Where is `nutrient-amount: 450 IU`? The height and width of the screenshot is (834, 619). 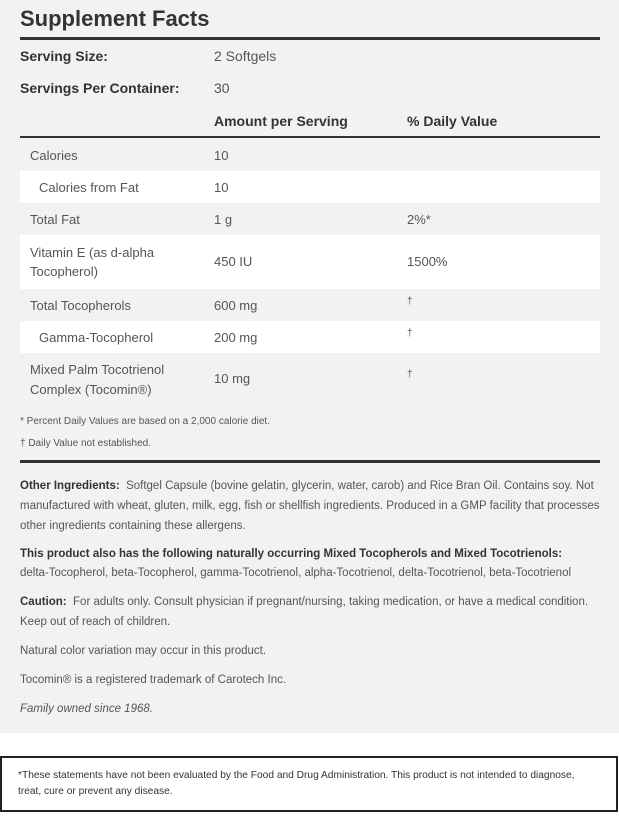 nutrient-amount: 450 IU is located at coordinates (233, 261).